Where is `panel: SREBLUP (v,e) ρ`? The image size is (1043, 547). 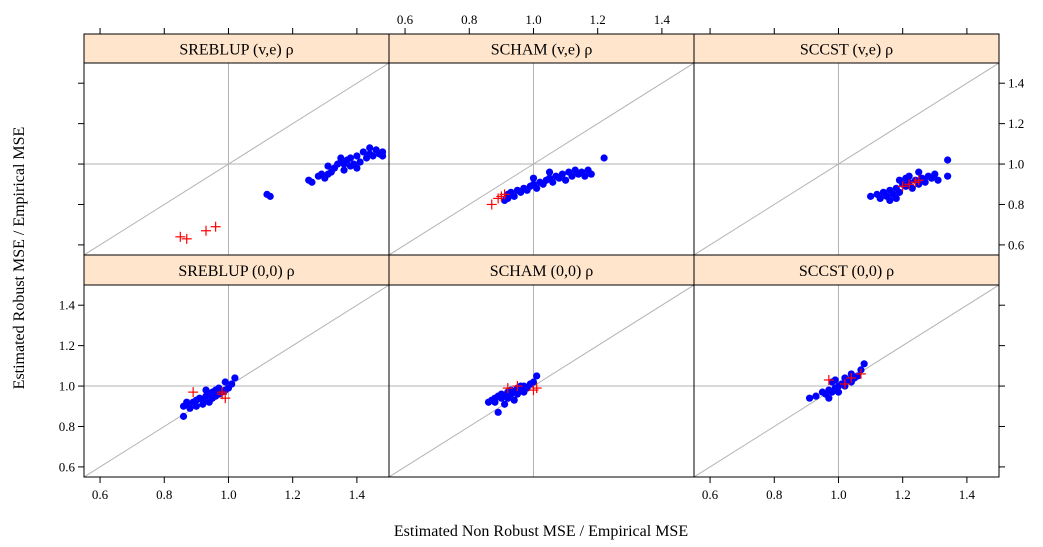
panel: SREBLUP (v,e) ρ is located at coordinates (236, 144).